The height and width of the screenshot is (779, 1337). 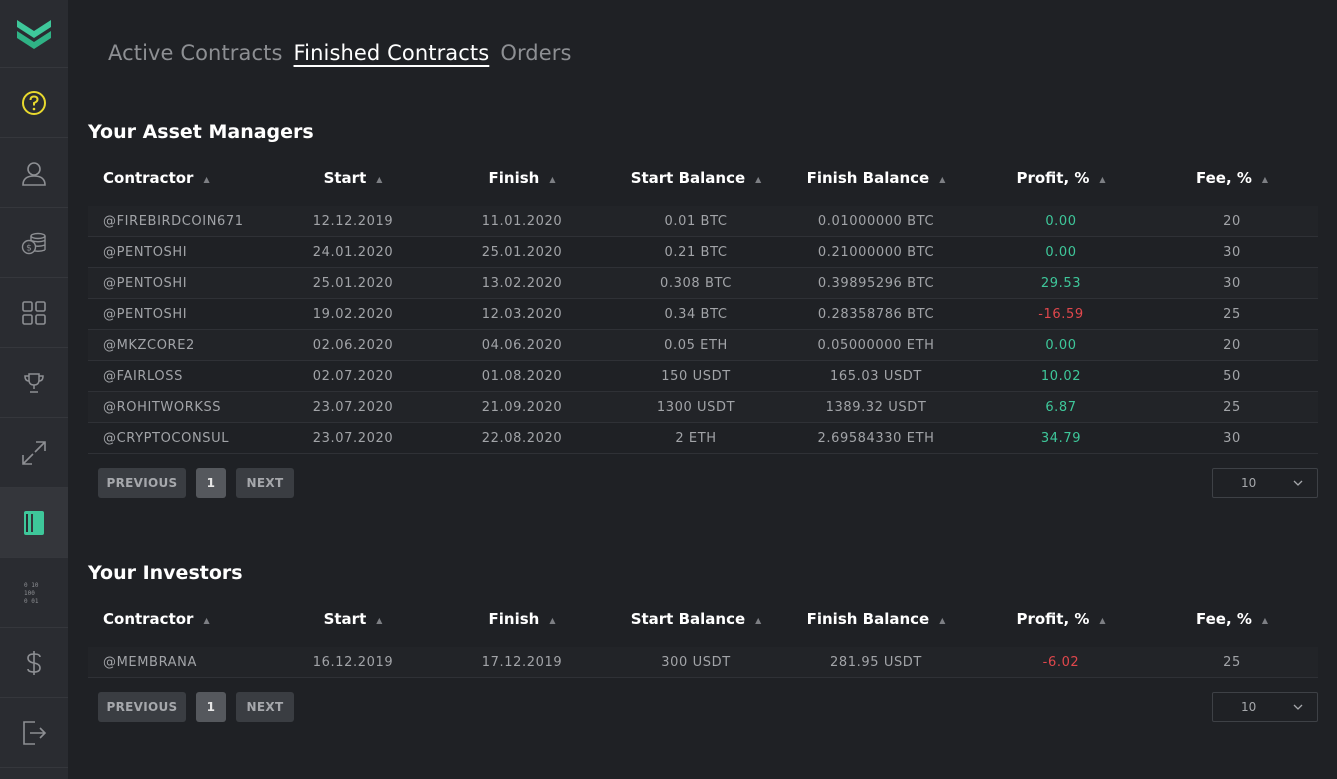 What do you see at coordinates (143, 376) in the screenshot?
I see `cell-contractor: @FAIRLOSS` at bounding box center [143, 376].